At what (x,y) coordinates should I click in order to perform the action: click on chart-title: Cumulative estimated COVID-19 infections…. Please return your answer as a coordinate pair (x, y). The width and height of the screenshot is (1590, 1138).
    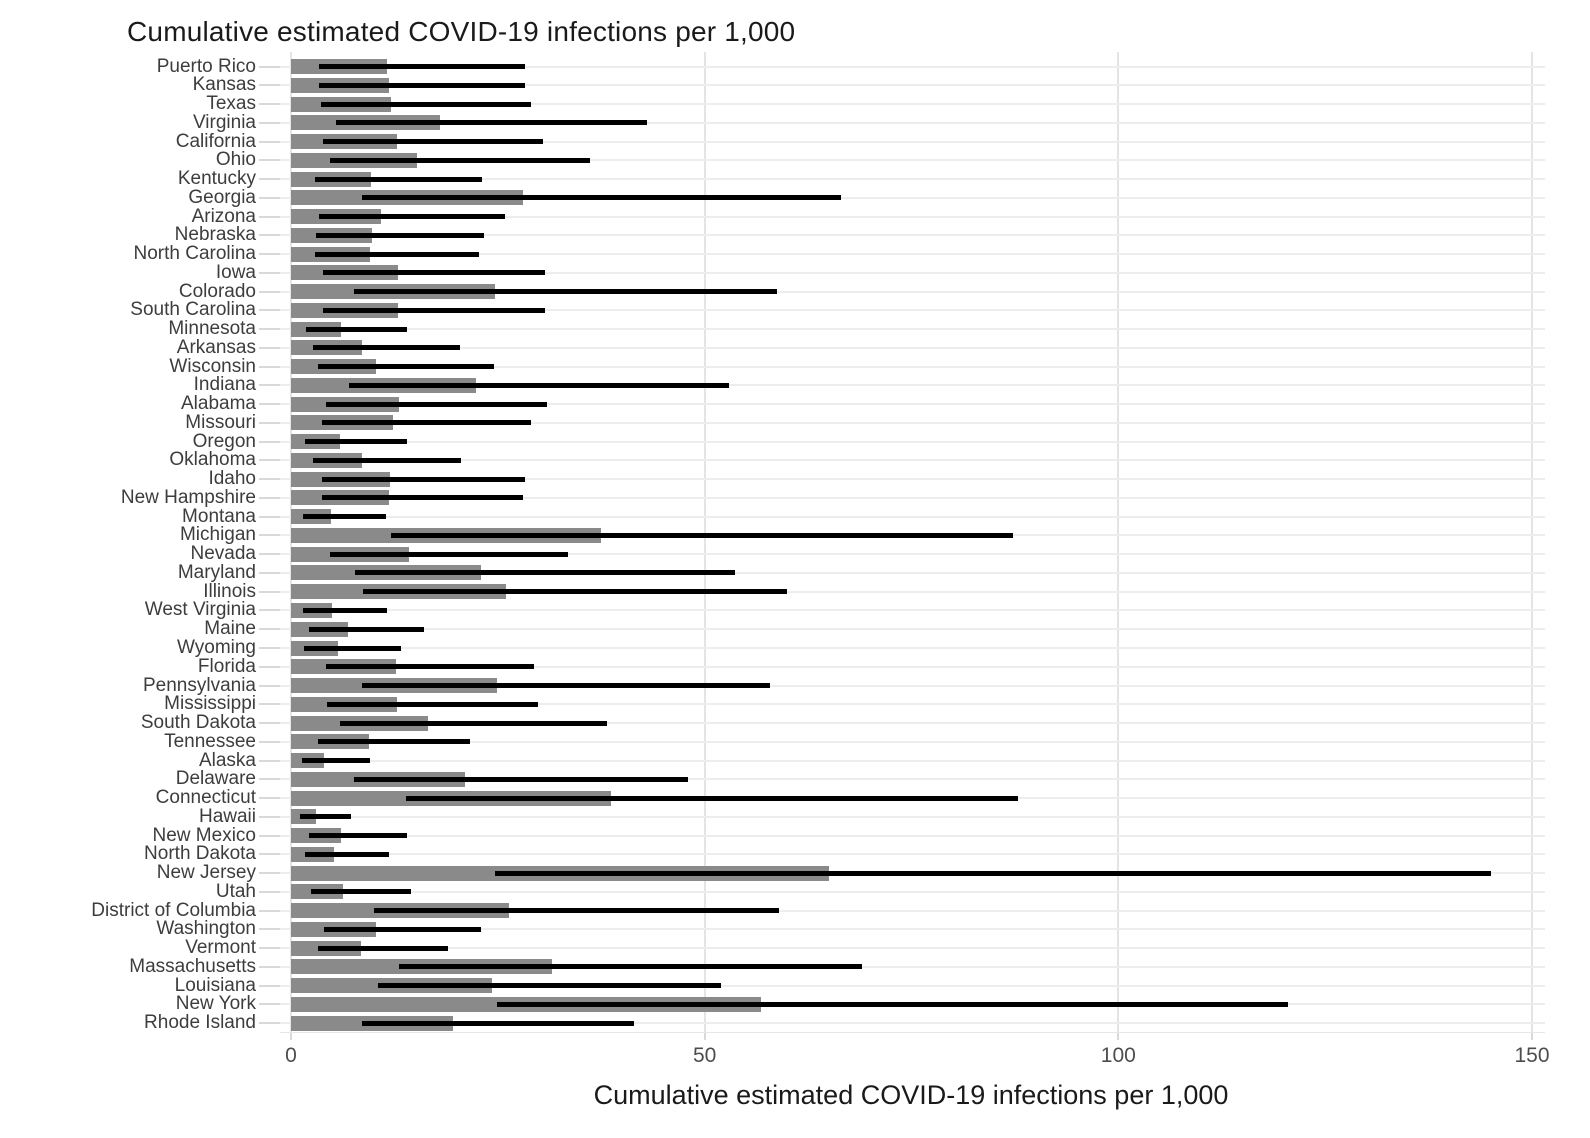
    Looking at the image, I should click on (461, 31).